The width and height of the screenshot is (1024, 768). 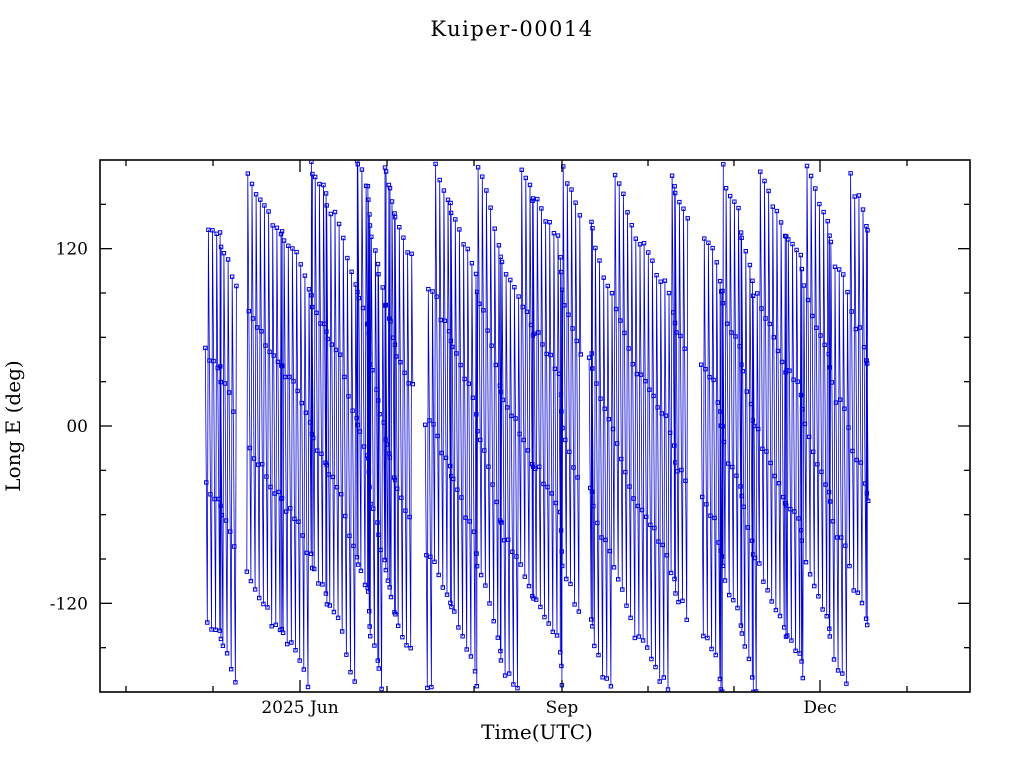 What do you see at coordinates (77, 427) in the screenshot?
I see `y-tick-label: 00` at bounding box center [77, 427].